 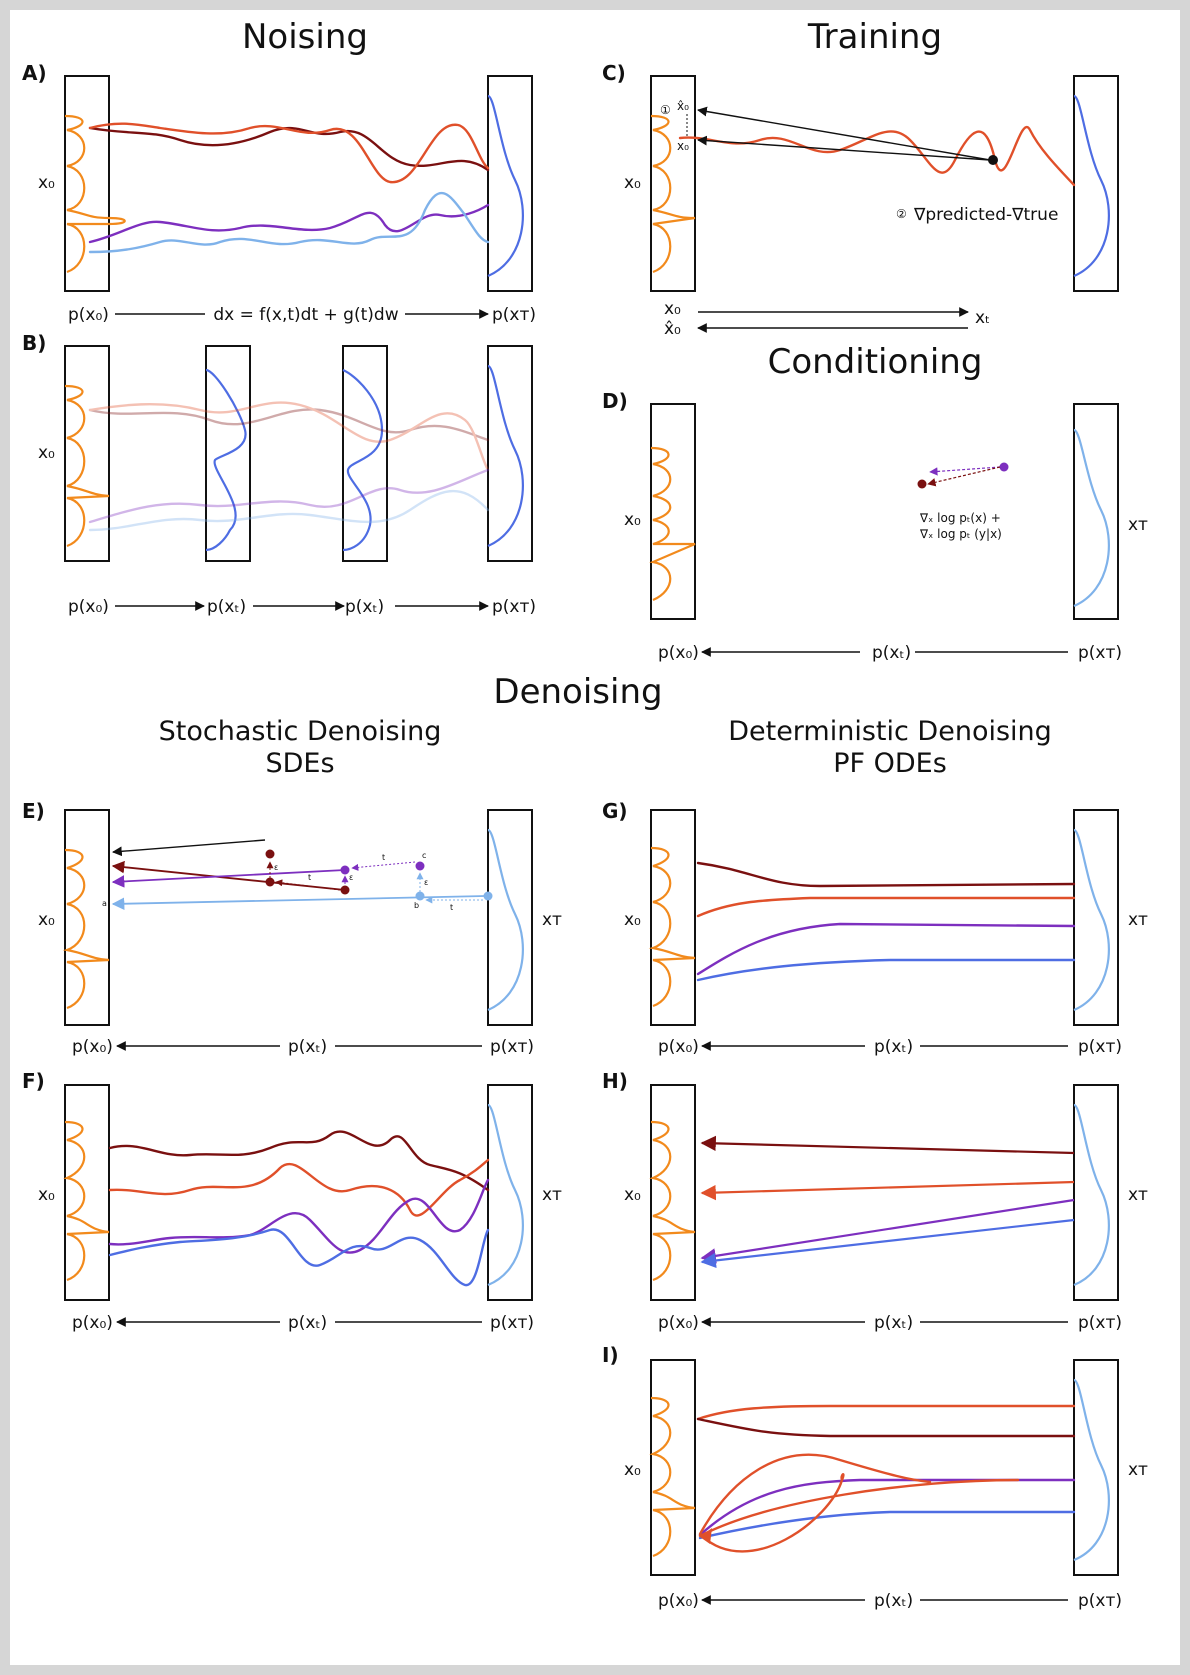 What do you see at coordinates (875, 928) in the screenshot?
I see `panel-g: G) x₀ xᴛ p(x₀) p(xₜ) p(xᴛ)` at bounding box center [875, 928].